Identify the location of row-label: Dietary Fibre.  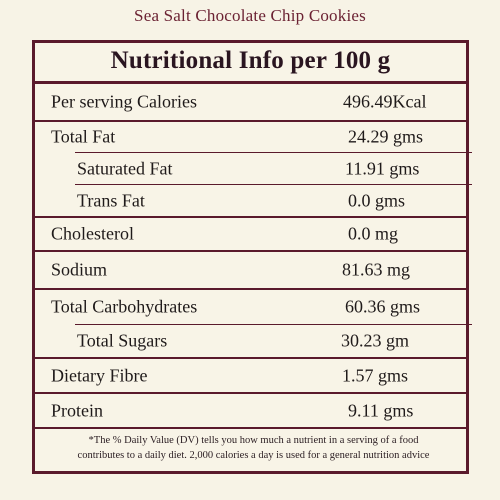
(99, 375).